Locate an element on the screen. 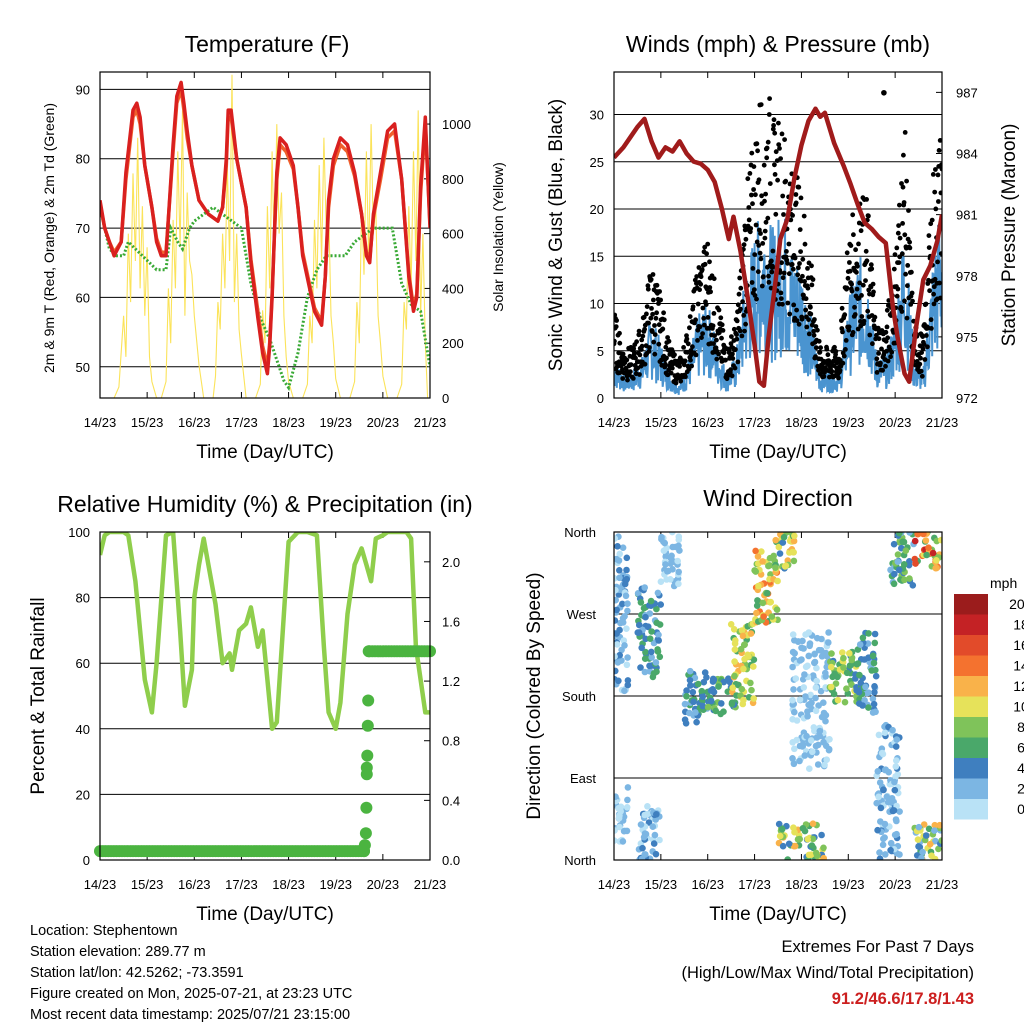 The height and width of the screenshot is (1026, 1024). dir-ylabel: Direction (Colored By Speed) is located at coordinates (534, 695).